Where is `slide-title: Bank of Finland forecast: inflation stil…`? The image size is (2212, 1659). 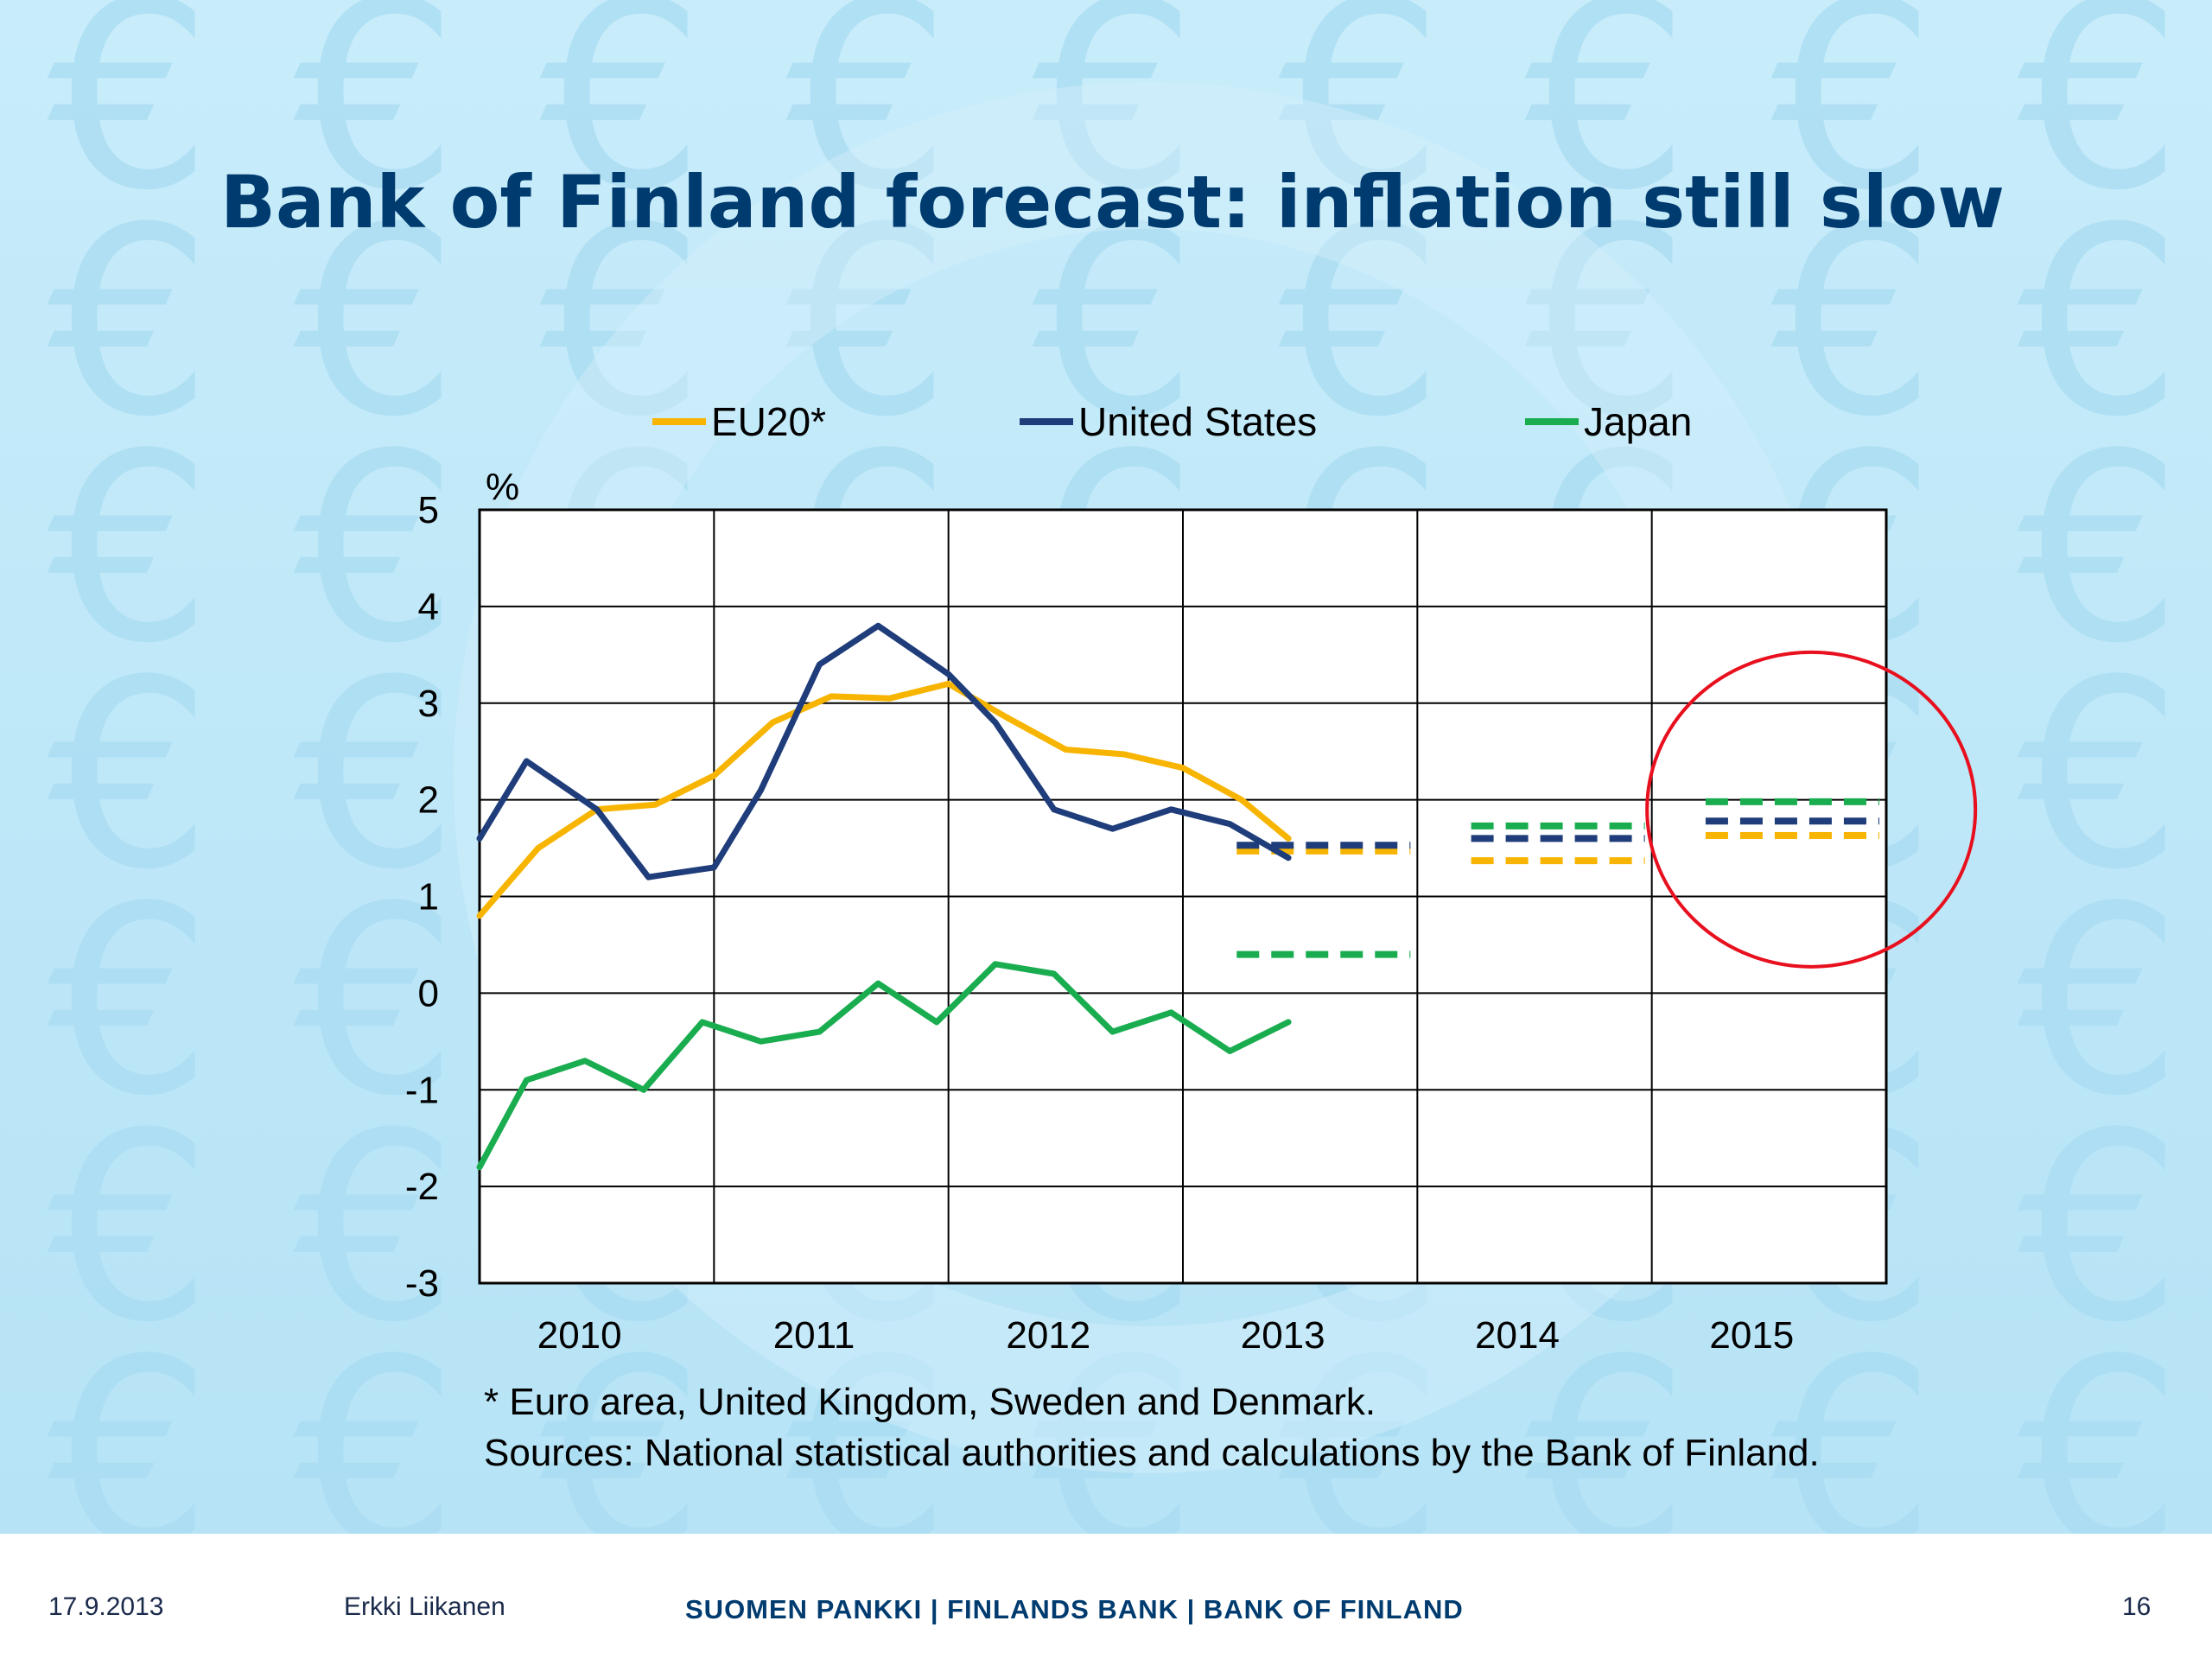 slide-title: Bank of Finland forecast: inflation stil… is located at coordinates (1112, 202).